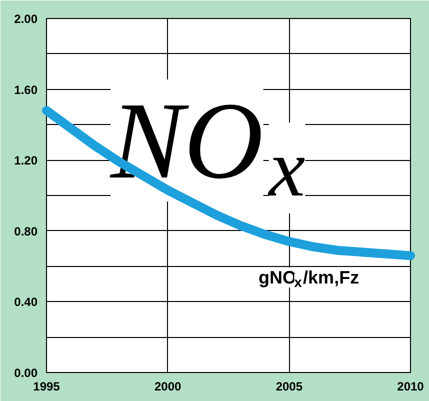  What do you see at coordinates (168, 387) in the screenshot?
I see `x-tick-label: 2000` at bounding box center [168, 387].